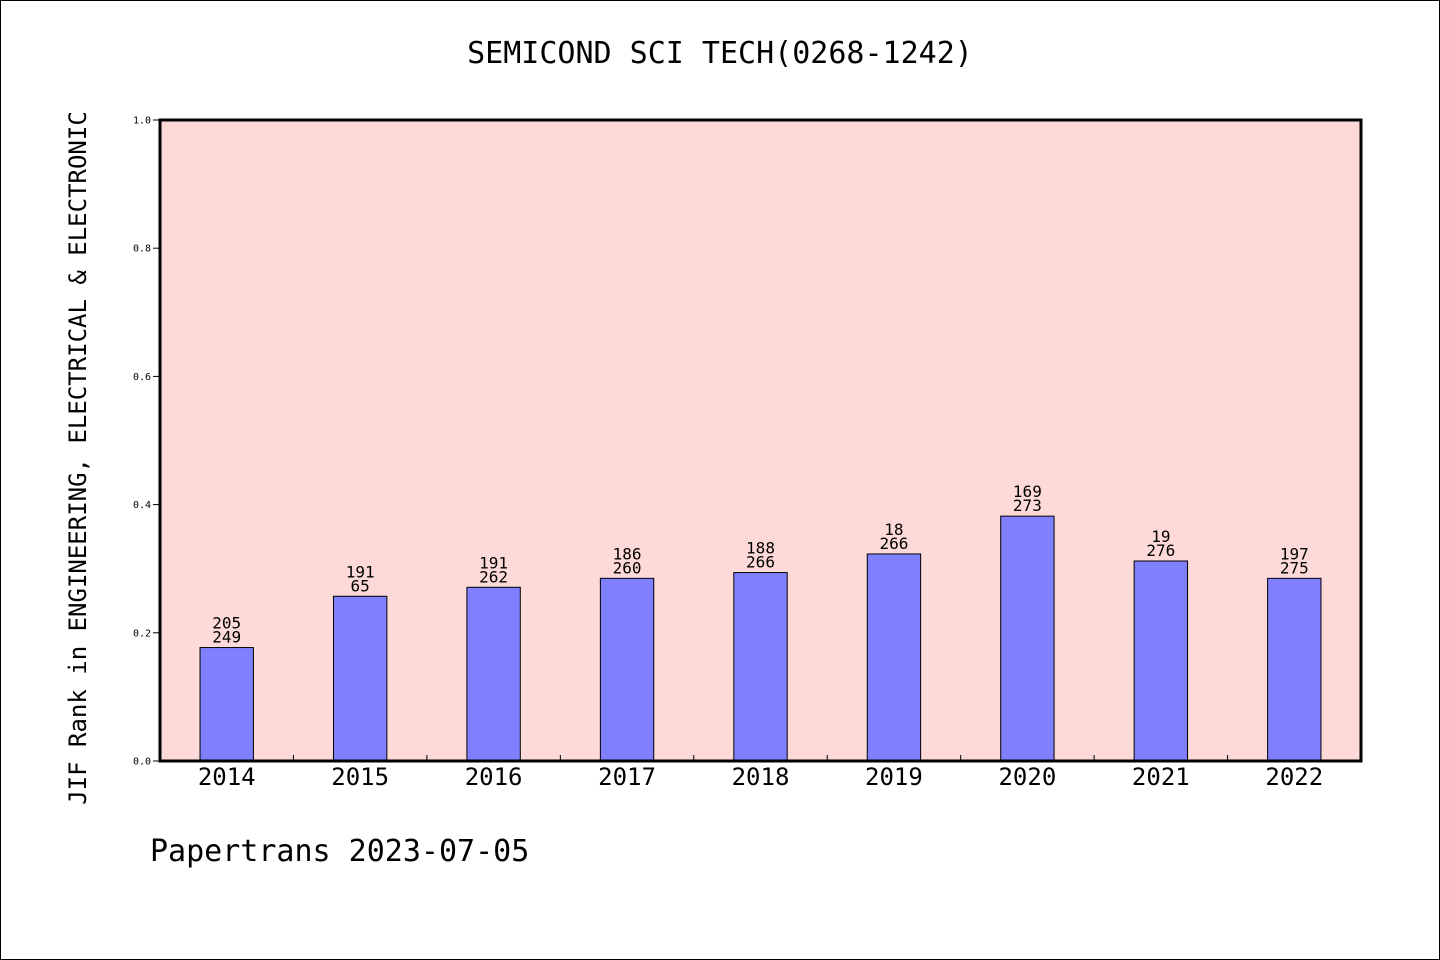 The width and height of the screenshot is (1440, 960). What do you see at coordinates (1161, 777) in the screenshot?
I see `x-tick-label: 2021` at bounding box center [1161, 777].